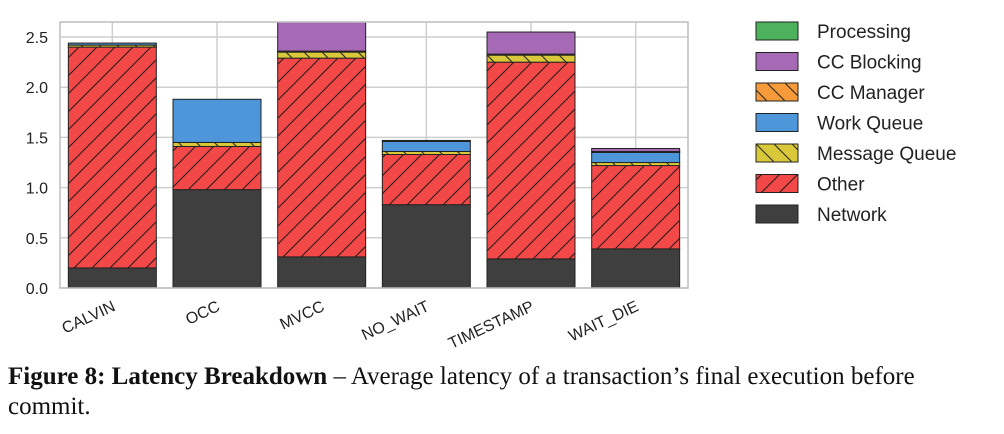 The image size is (1004, 434). Describe the element at coordinates (869, 63) in the screenshot. I see `legend-label-cc-blocking: CC Blocking` at that location.